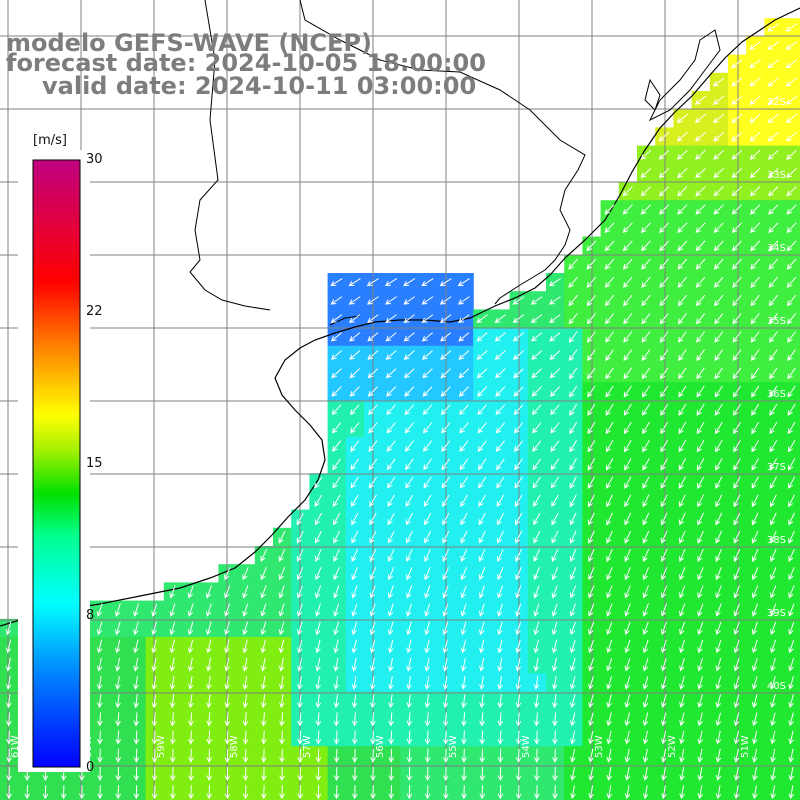 Image resolution: width=800 pixels, height=800 pixels. Describe the element at coordinates (682, 75) in the screenshot. I see `lagoon-line` at that location.